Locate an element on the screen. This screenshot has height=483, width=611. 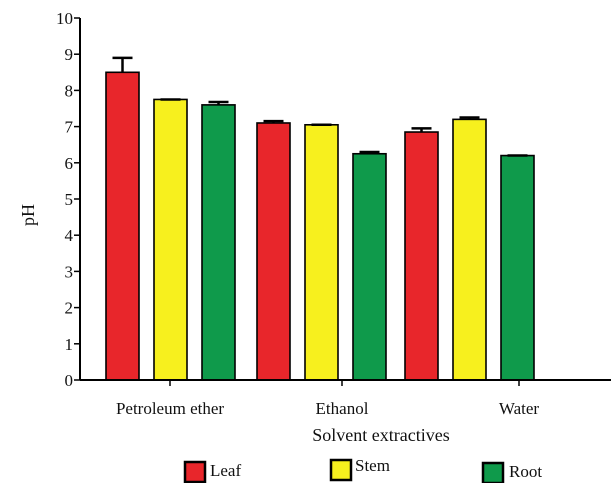
legend: Leaf Stem Root is located at coordinates (362, 469).